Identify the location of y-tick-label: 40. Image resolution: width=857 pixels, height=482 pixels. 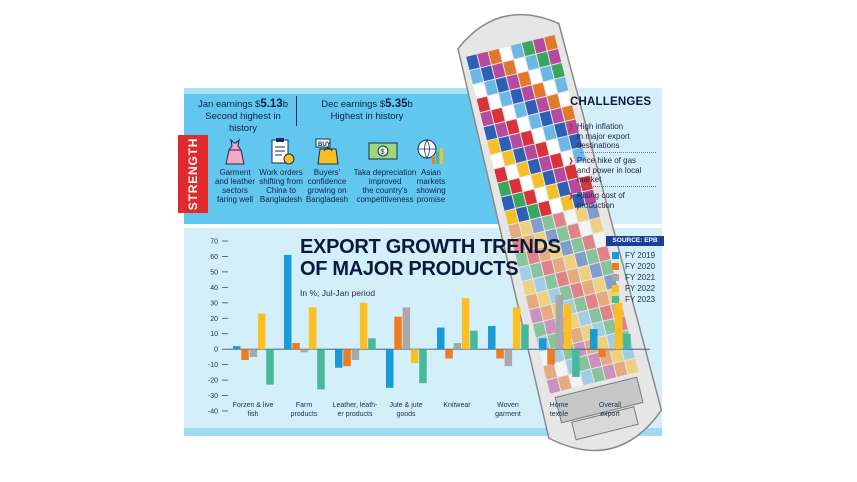
(214, 288).